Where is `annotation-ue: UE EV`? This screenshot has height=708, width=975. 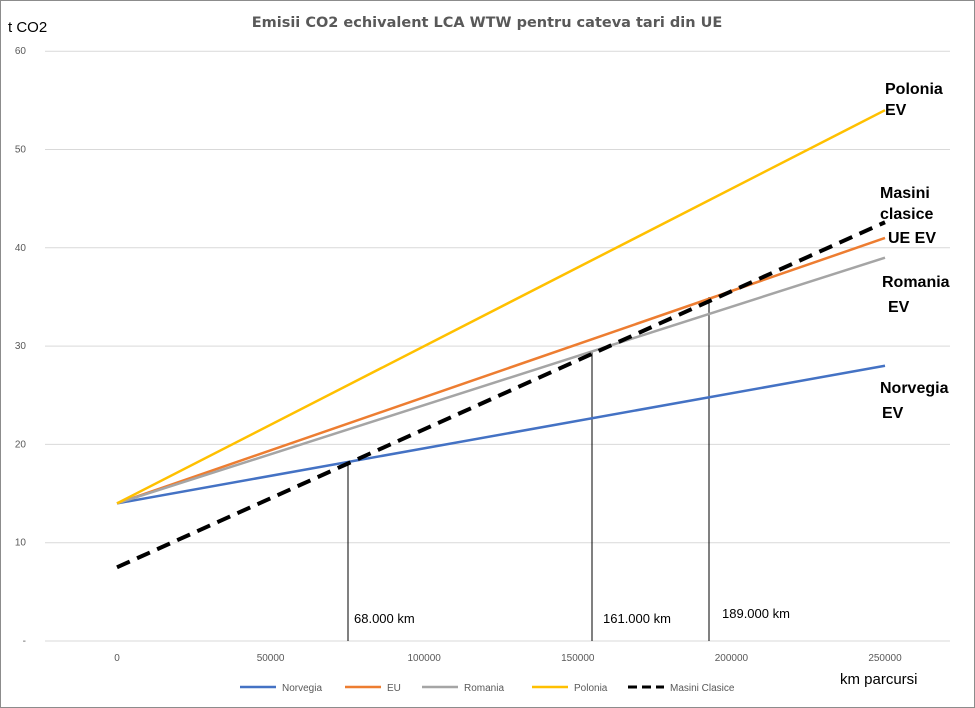 annotation-ue: UE EV is located at coordinates (912, 238).